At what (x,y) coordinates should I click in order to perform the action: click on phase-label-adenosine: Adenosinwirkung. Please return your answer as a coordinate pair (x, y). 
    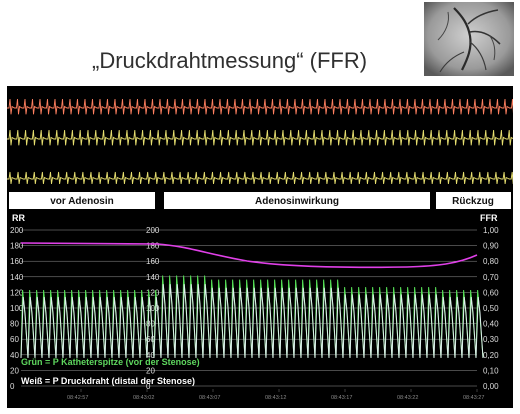
    Looking at the image, I should click on (297, 201).